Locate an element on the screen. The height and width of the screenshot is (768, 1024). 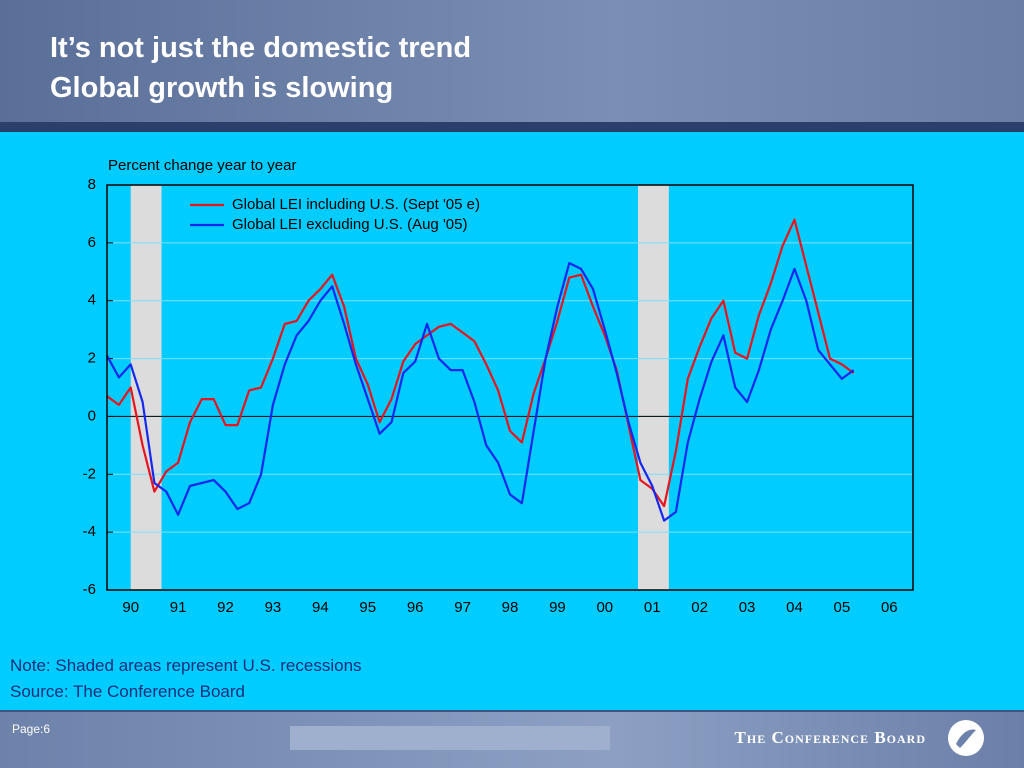
title-line: Global growth is slowing is located at coordinates (222, 88).